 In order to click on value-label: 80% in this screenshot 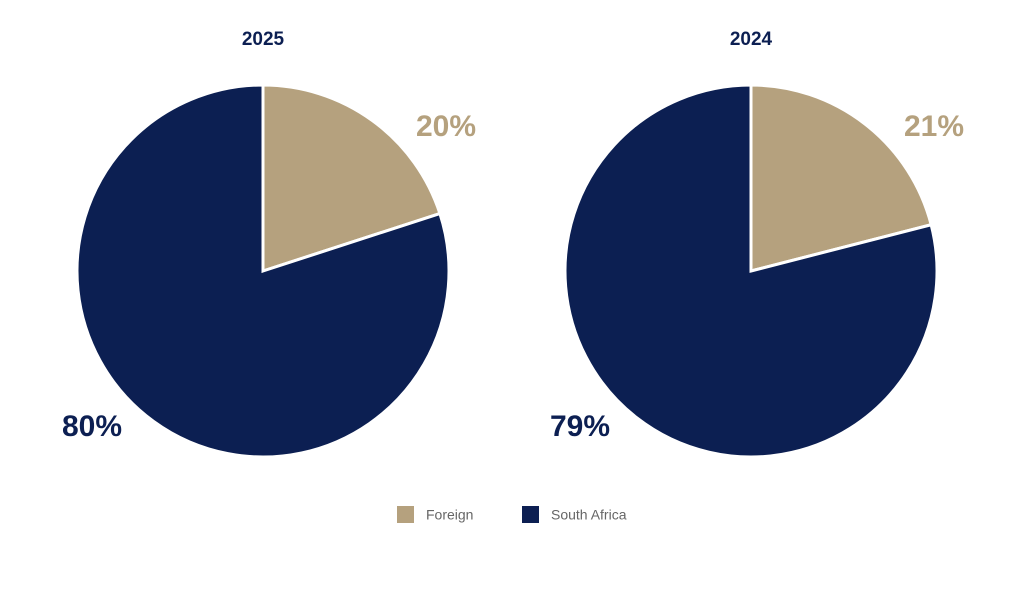, I will do `click(92, 426)`.